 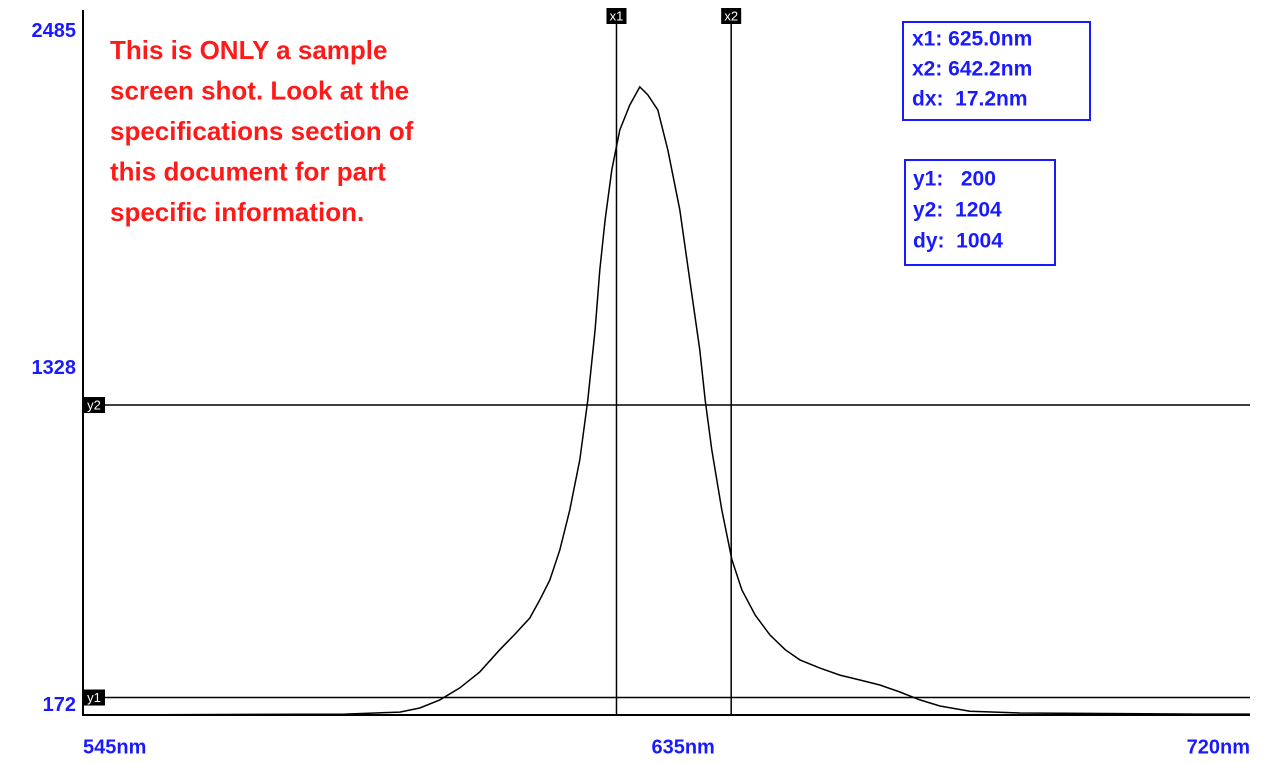 I want to click on x-cursor-tag: x2, so click(x=731, y=15).